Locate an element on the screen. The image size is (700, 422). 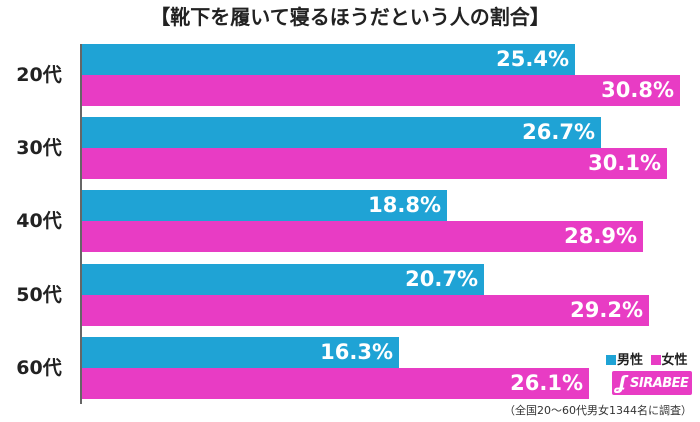
bar-male-60s is located at coordinates (240, 352).